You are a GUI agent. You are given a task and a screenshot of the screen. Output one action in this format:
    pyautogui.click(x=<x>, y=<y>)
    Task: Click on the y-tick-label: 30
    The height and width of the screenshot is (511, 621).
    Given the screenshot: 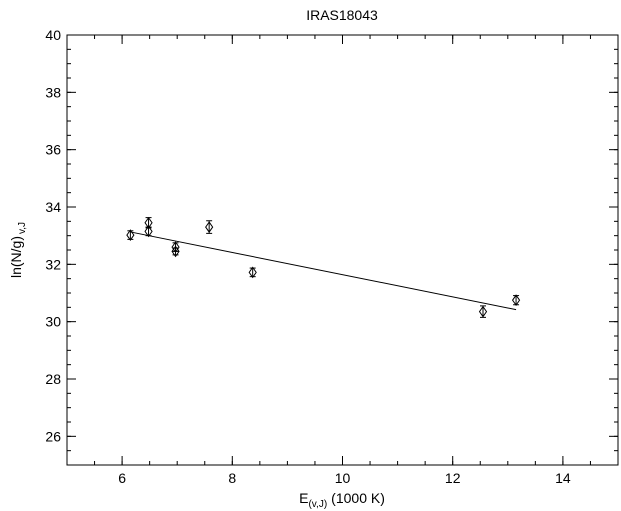 What is the action you would take?
    pyautogui.click(x=53, y=322)
    